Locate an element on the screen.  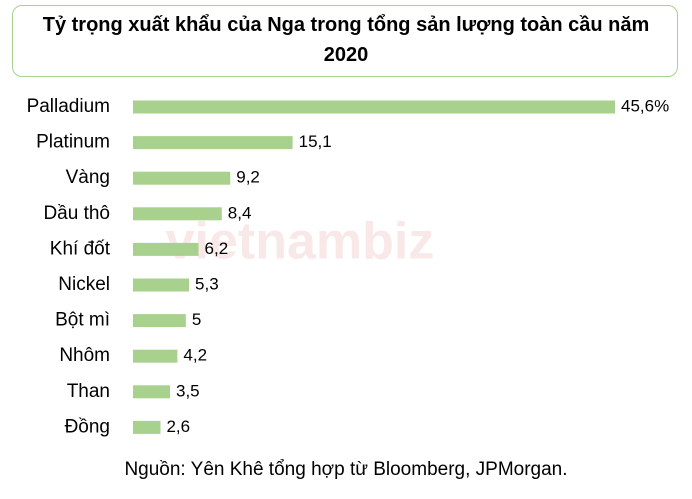
category-label: Nhôm is located at coordinates (84, 355).